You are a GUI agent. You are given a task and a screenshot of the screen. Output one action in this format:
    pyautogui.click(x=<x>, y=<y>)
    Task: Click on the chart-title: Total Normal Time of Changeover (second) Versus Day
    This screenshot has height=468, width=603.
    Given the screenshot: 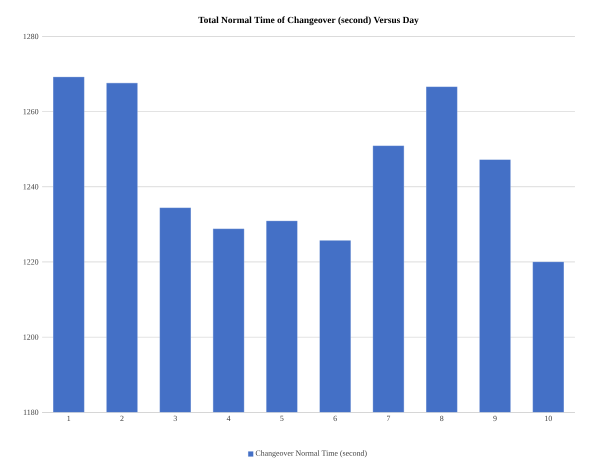 What is the action you would take?
    pyautogui.click(x=308, y=20)
    